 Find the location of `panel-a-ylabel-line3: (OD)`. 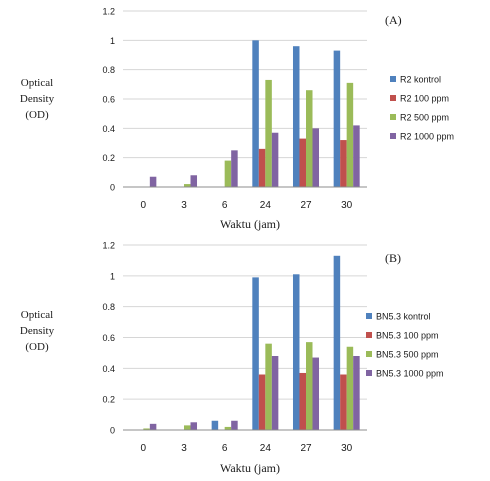

panel-a-ylabel-line3: (OD) is located at coordinates (37, 115).